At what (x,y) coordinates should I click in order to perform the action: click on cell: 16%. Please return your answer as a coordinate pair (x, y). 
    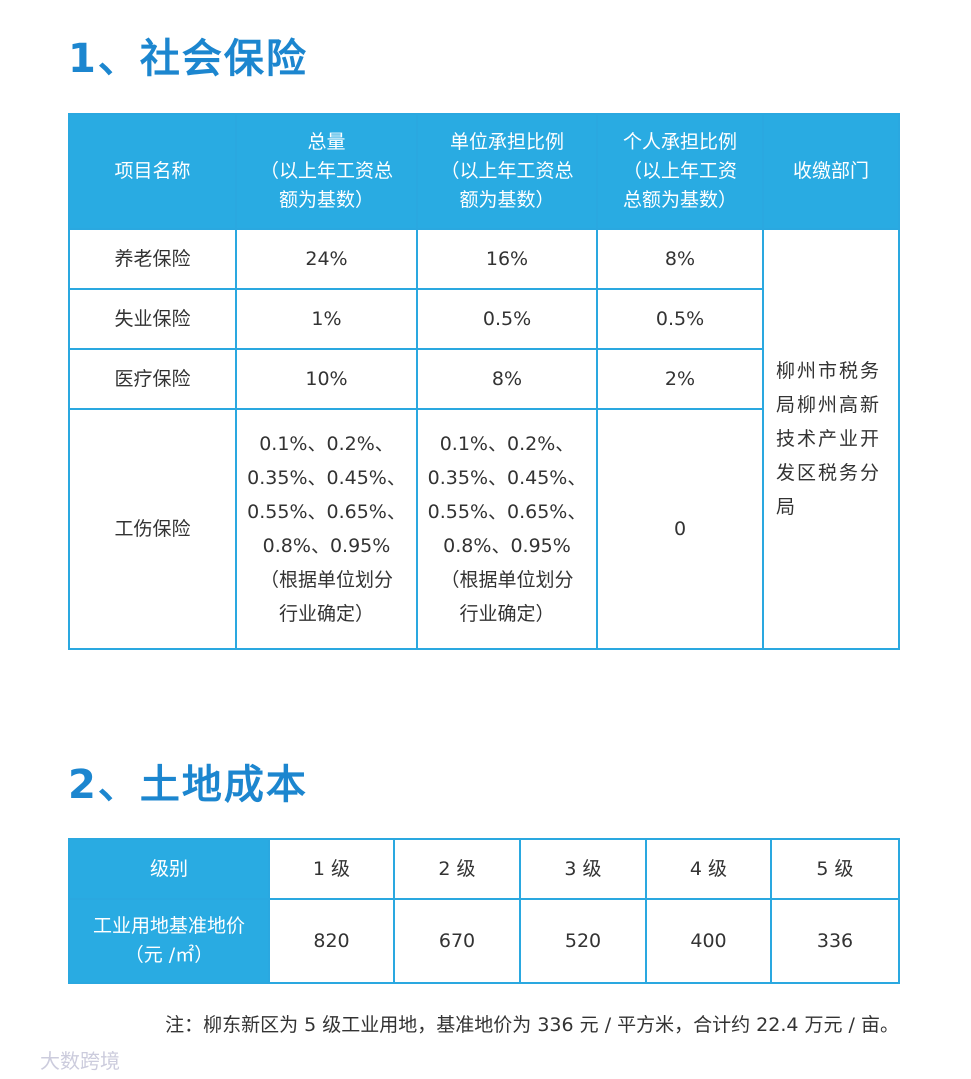
    Looking at the image, I should click on (507, 259).